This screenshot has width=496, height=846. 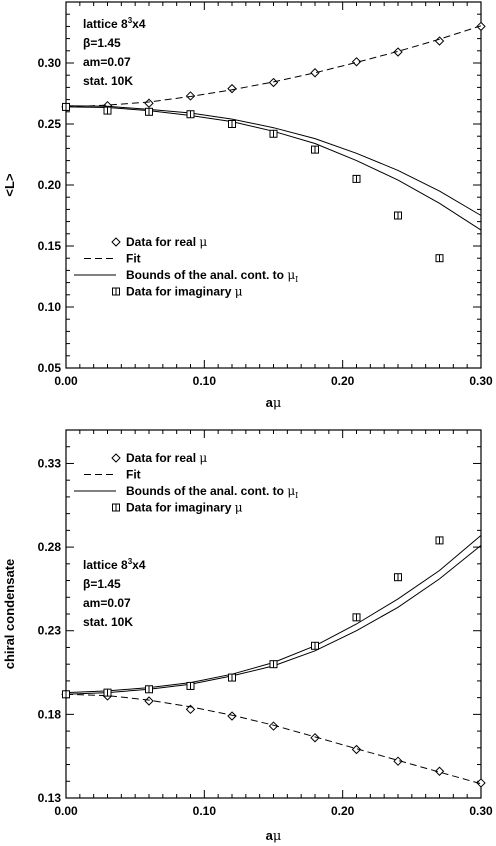 I want to click on y-tick-label: 0.18, so click(x=50, y=714).